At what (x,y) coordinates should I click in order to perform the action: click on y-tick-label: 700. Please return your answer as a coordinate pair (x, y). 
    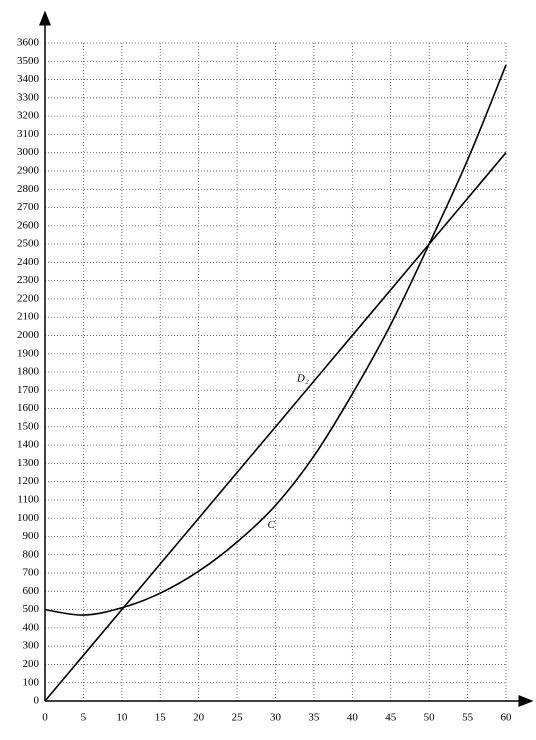
    Looking at the image, I should click on (31, 573).